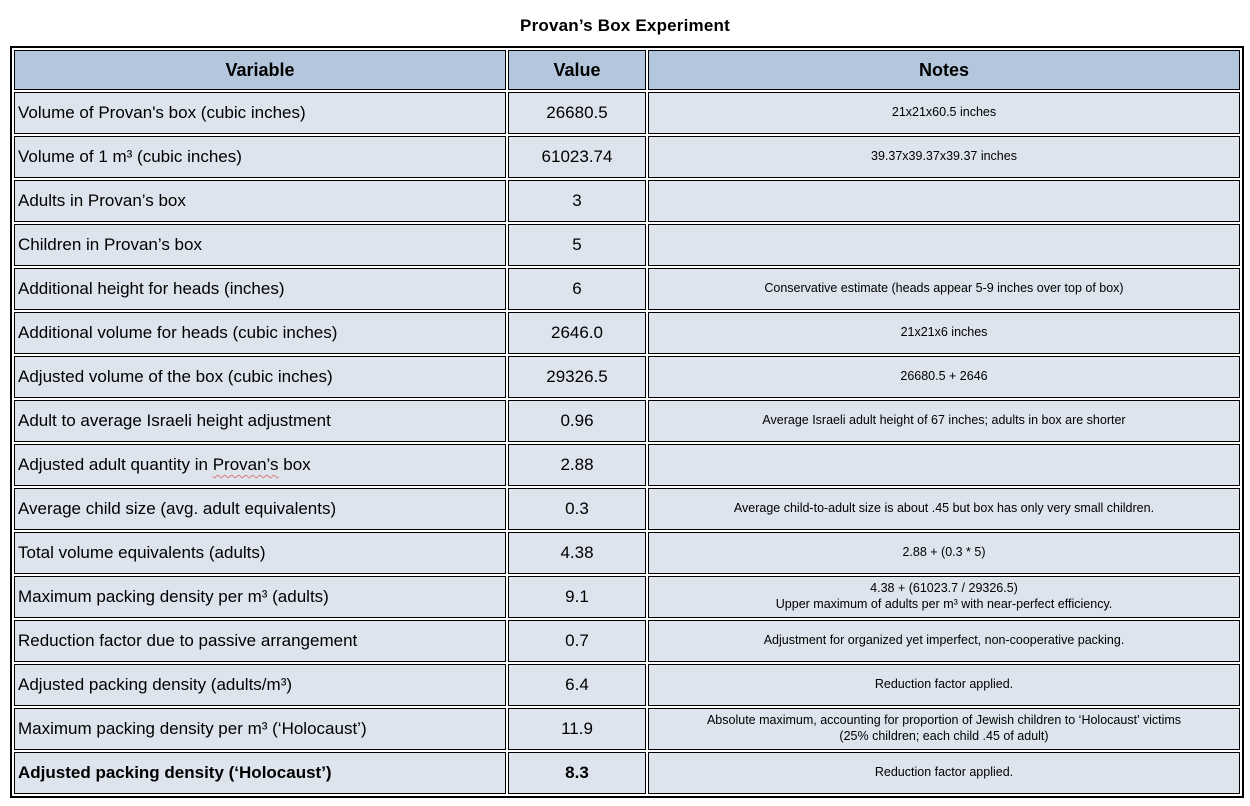 The image size is (1250, 806). I want to click on note-cell: 26680.5 + 2646, so click(944, 377).